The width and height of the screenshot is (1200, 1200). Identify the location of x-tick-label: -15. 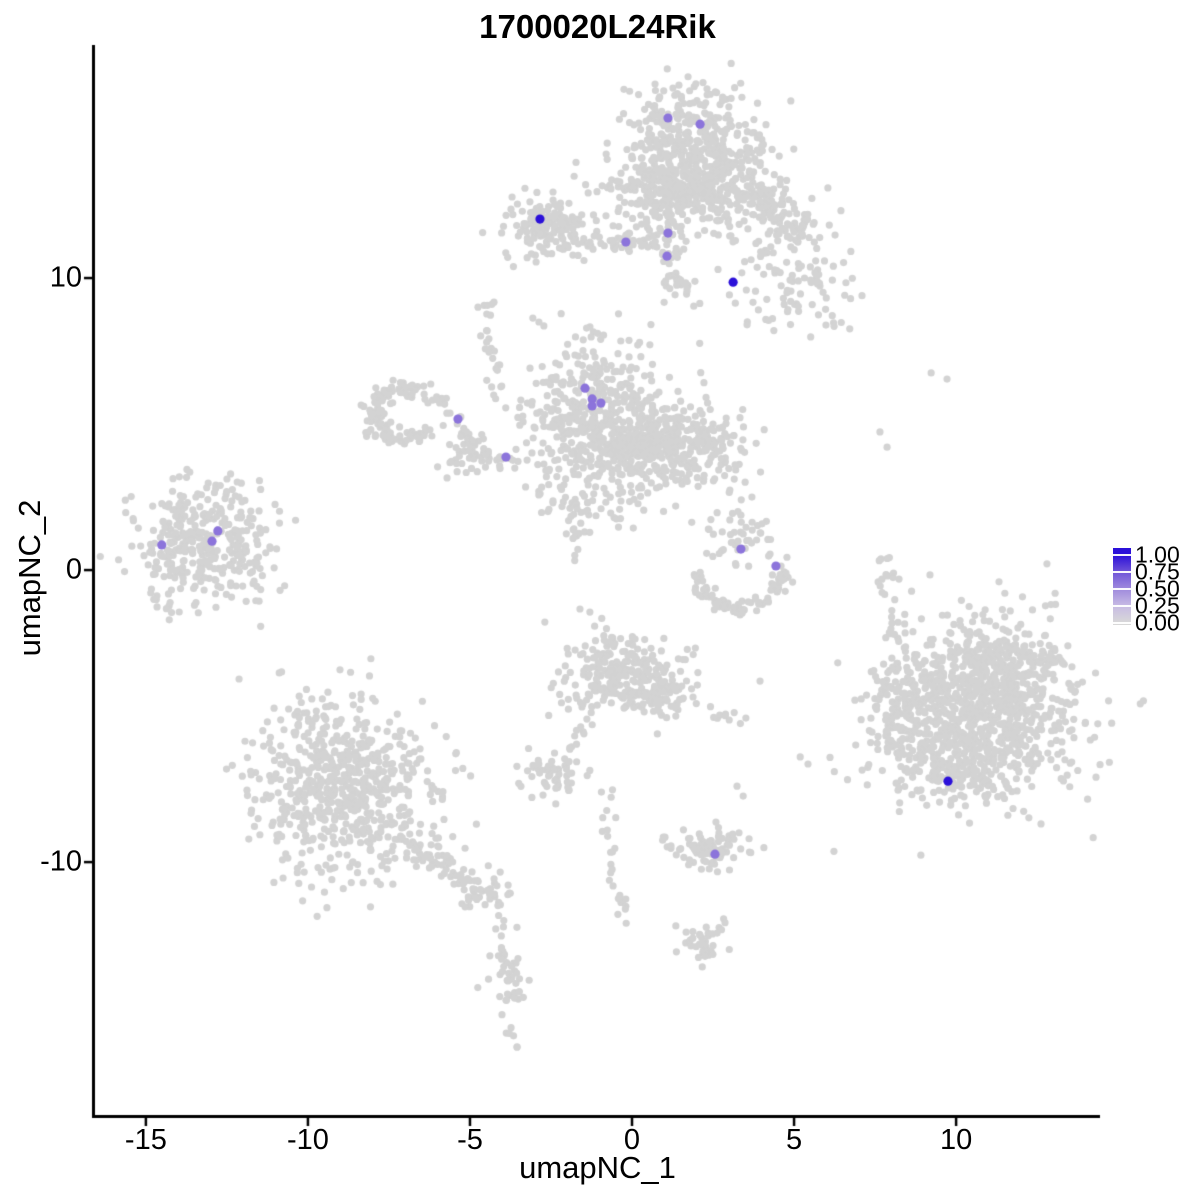
(145, 1140).